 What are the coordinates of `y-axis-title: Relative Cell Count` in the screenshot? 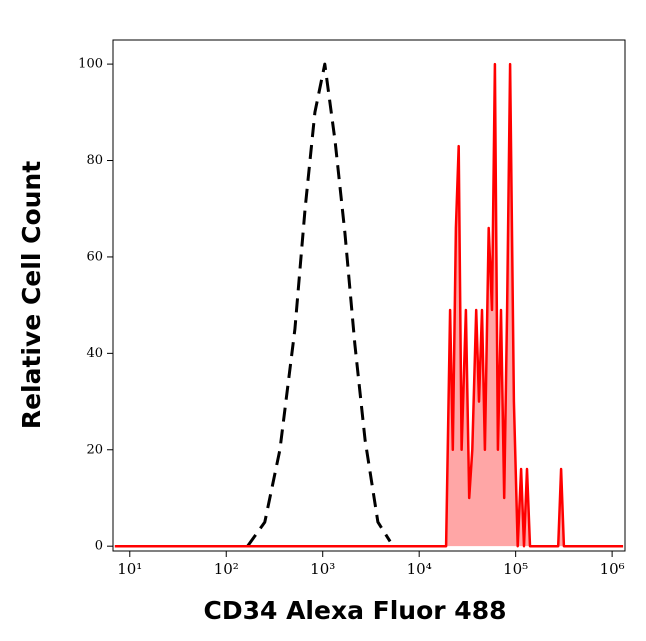 It's located at (31, 295).